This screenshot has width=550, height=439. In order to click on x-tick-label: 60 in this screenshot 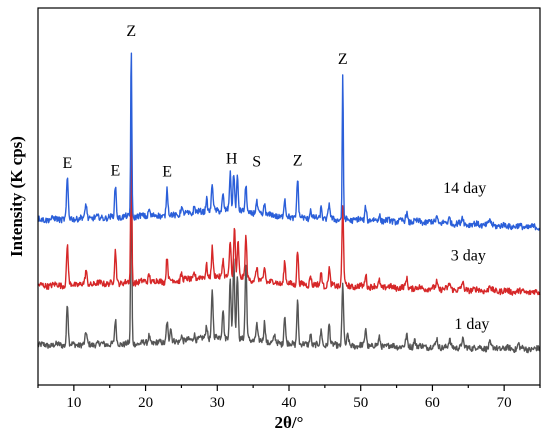, I will do `click(432, 403)`.